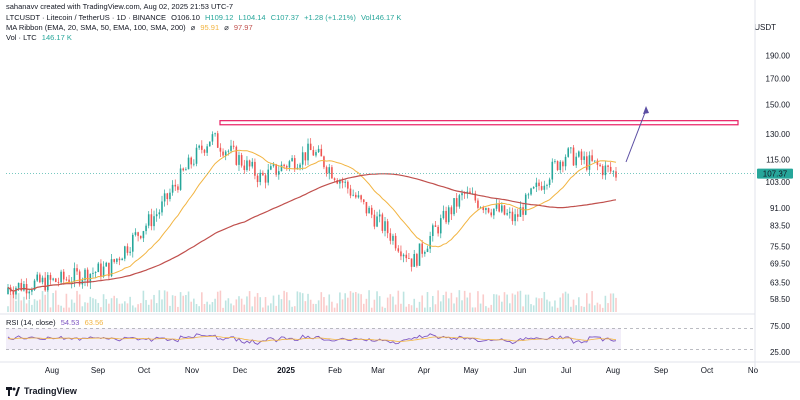 Image resolution: width=800 pixels, height=400 pixels. Describe the element at coordinates (778, 56) in the screenshot. I see `price-tick-label: 190.00` at that location.